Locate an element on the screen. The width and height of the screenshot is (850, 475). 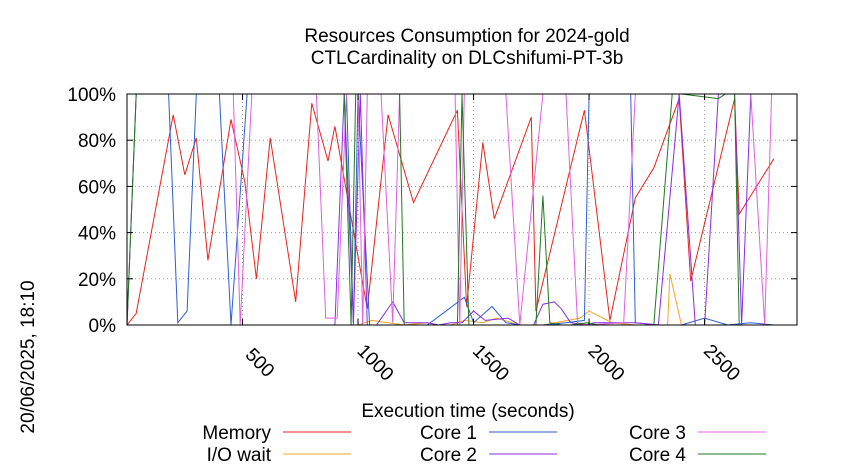
x-axis-label: Execution time (seconds) is located at coordinates (467, 411).